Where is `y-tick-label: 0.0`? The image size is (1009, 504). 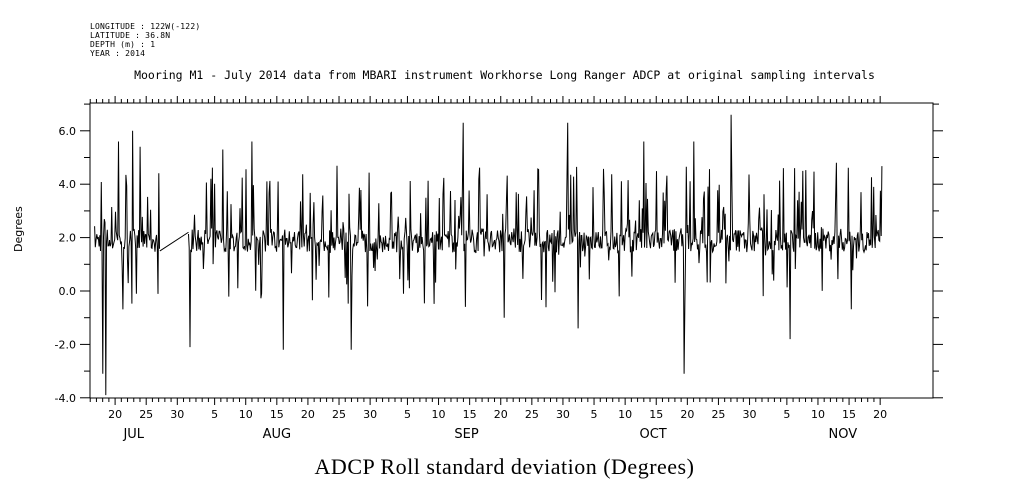 y-tick-label: 0.0 is located at coordinates (68, 291).